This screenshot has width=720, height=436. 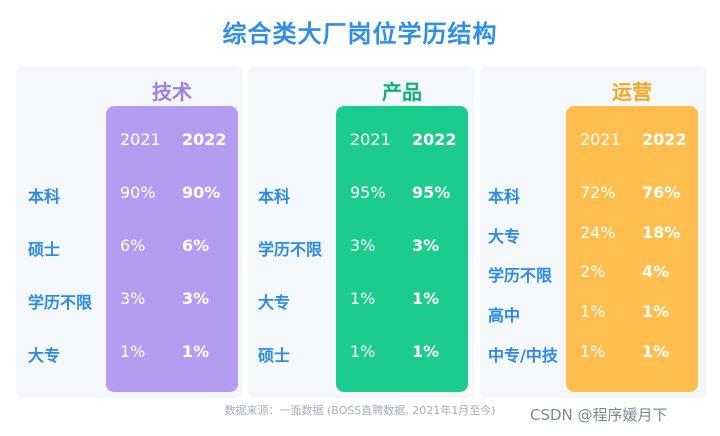 What do you see at coordinates (599, 414) in the screenshot?
I see `watermark: CSDN @程序媛月下` at bounding box center [599, 414].